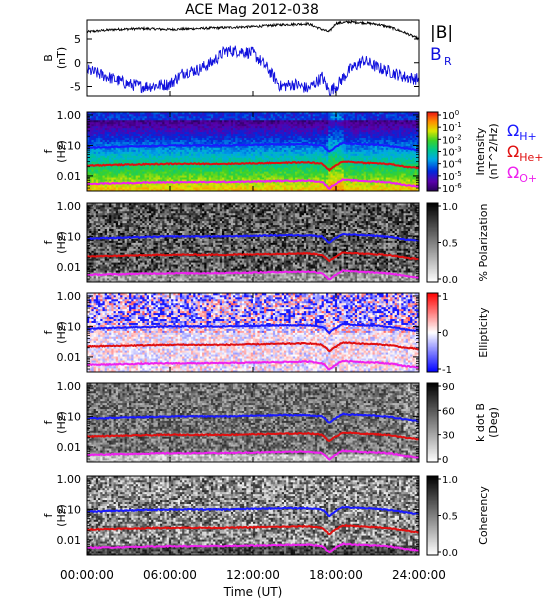 The height and width of the screenshot is (604, 550). I want to click on y-tick-label: -5, so click(75, 87).